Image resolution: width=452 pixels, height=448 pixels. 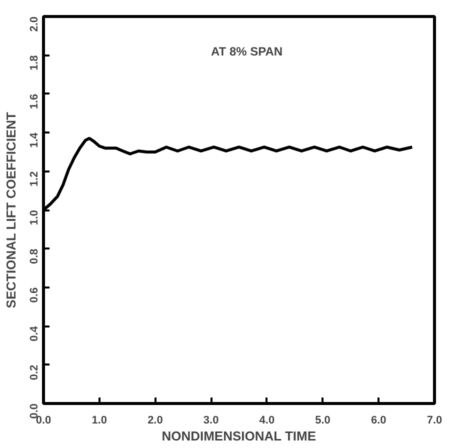 I want to click on x-tick-label: 3.0, so click(x=211, y=420).